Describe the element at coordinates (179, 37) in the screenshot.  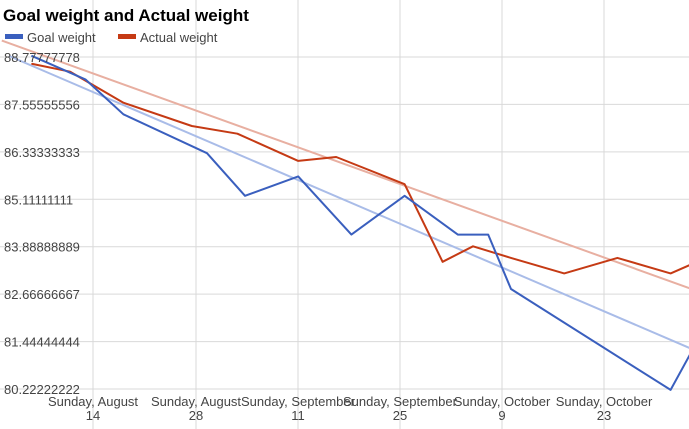
I see `legend-label-actual: Actual weight` at that location.